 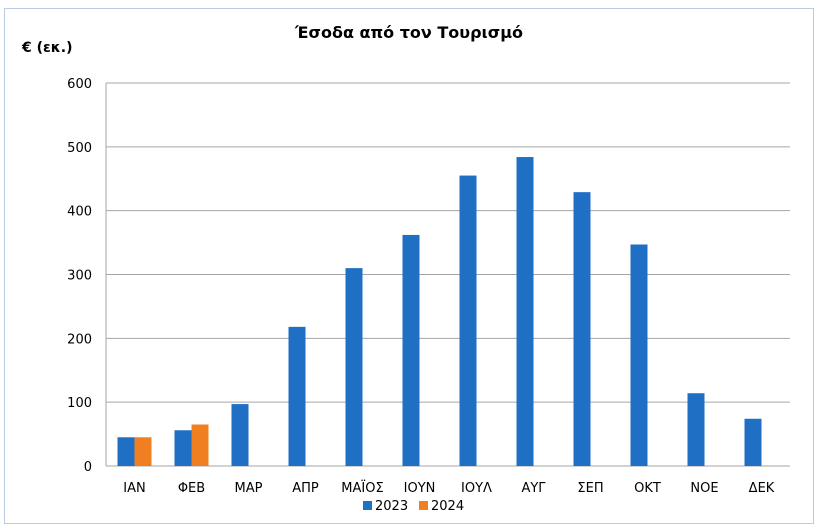 What do you see at coordinates (126, 451) in the screenshot?
I see `bar-2023-ΙΑΝ` at bounding box center [126, 451].